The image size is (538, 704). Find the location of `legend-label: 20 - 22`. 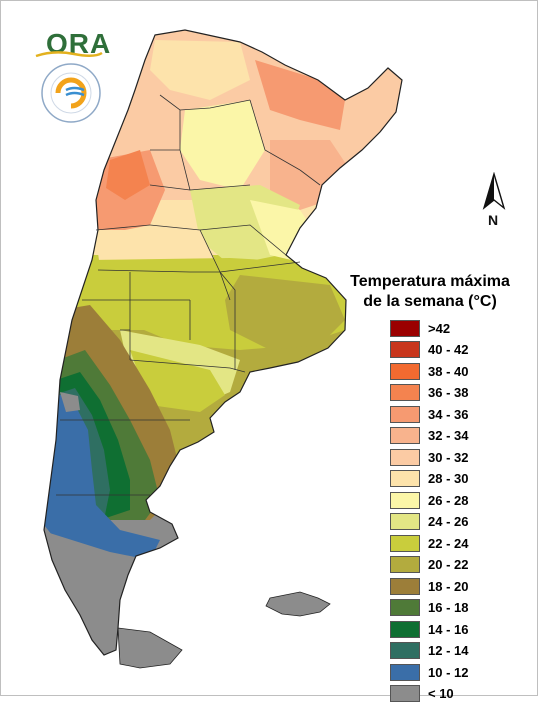

legend-label: 20 - 22 is located at coordinates (448, 564).